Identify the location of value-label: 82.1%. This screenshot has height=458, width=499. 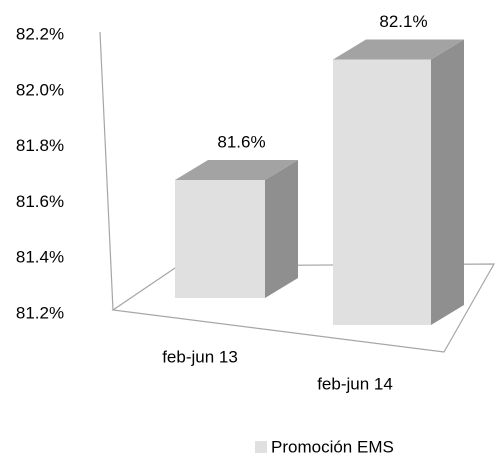
(403, 21).